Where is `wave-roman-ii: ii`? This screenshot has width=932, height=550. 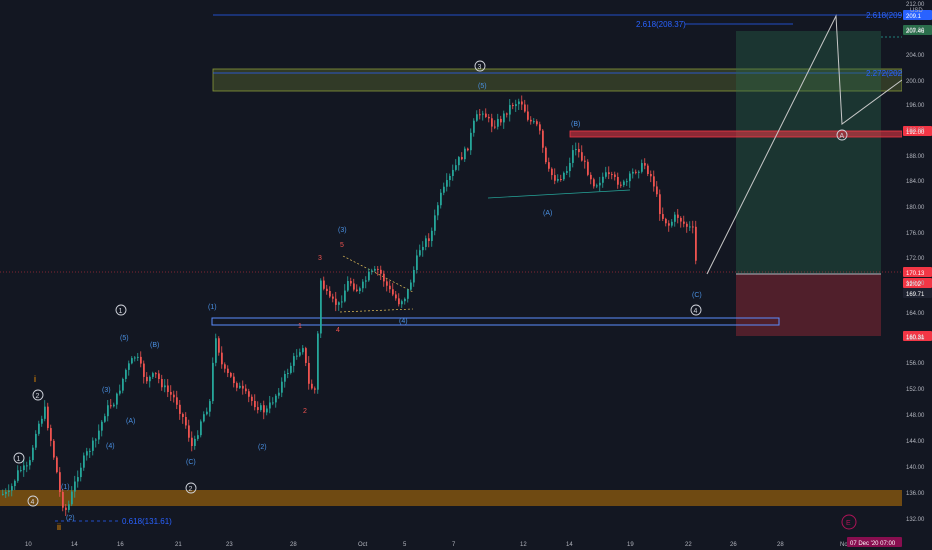 wave-roman-ii: ii is located at coordinates (59, 527).